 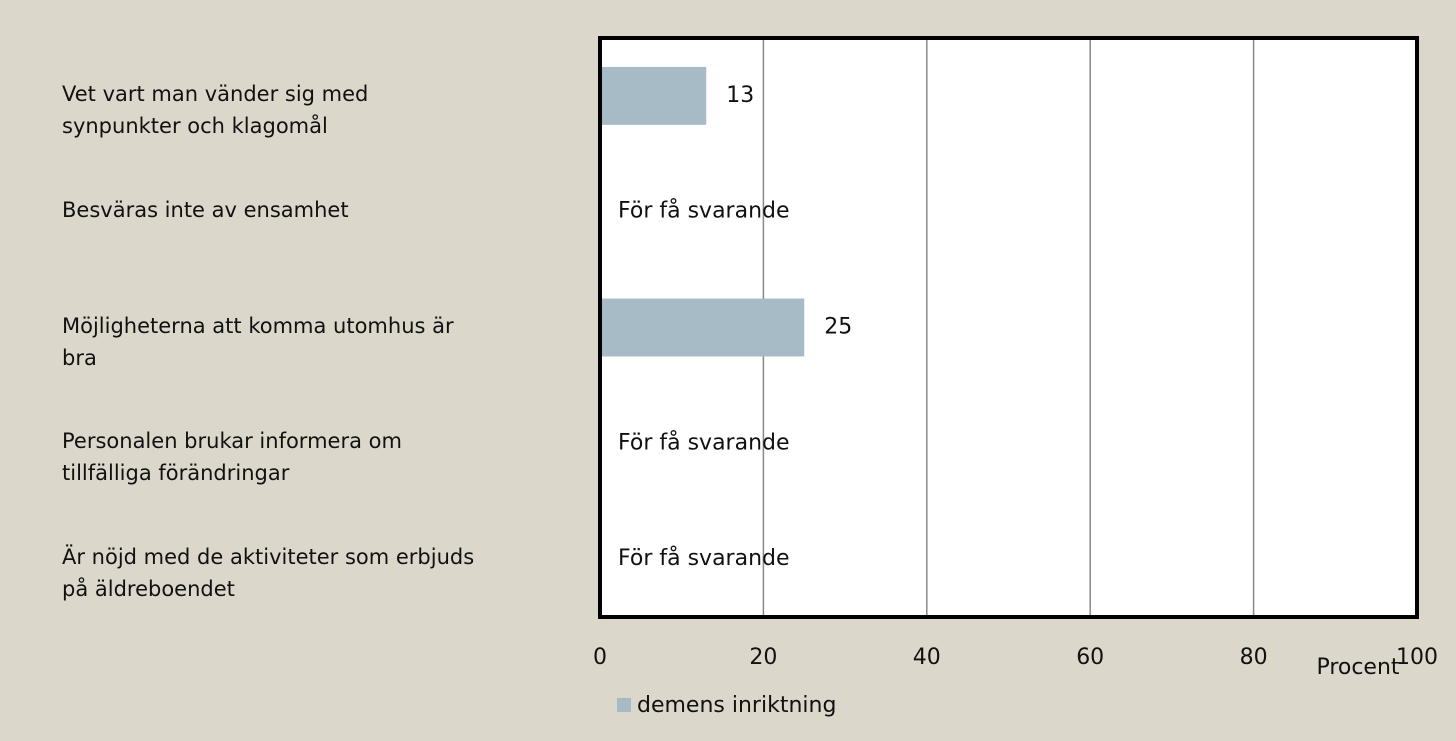 What do you see at coordinates (600, 657) in the screenshot?
I see `x-tick-label: 0` at bounding box center [600, 657].